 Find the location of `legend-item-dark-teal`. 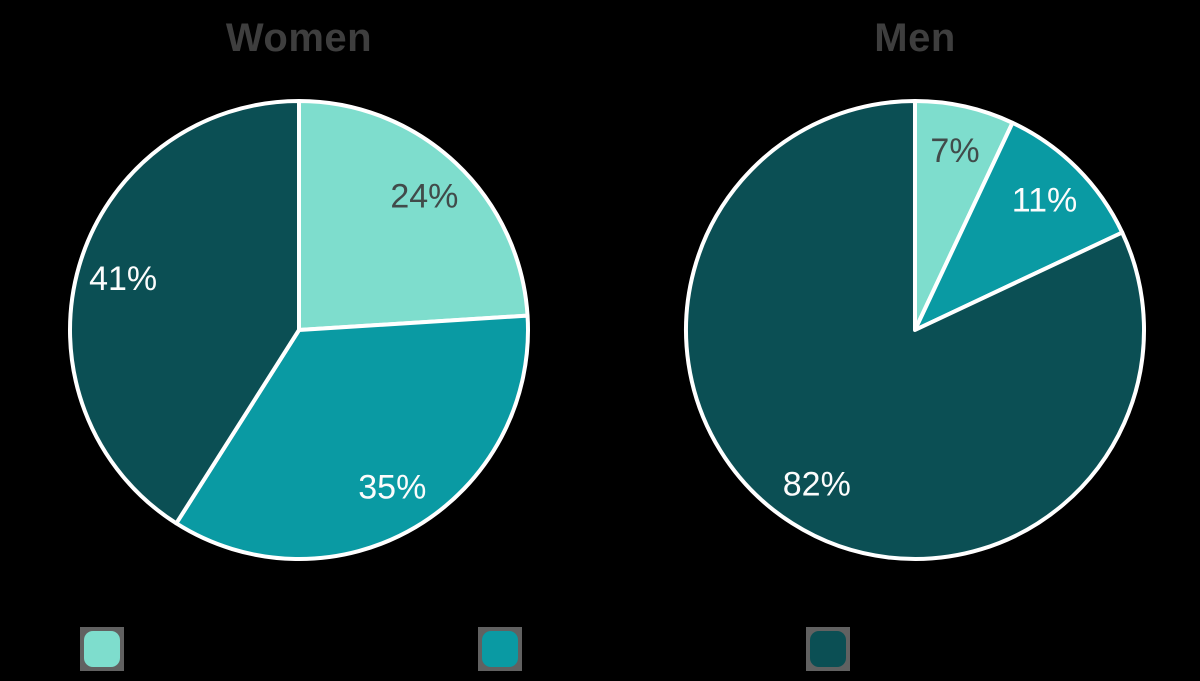

legend-item-dark-teal is located at coordinates (828, 649).